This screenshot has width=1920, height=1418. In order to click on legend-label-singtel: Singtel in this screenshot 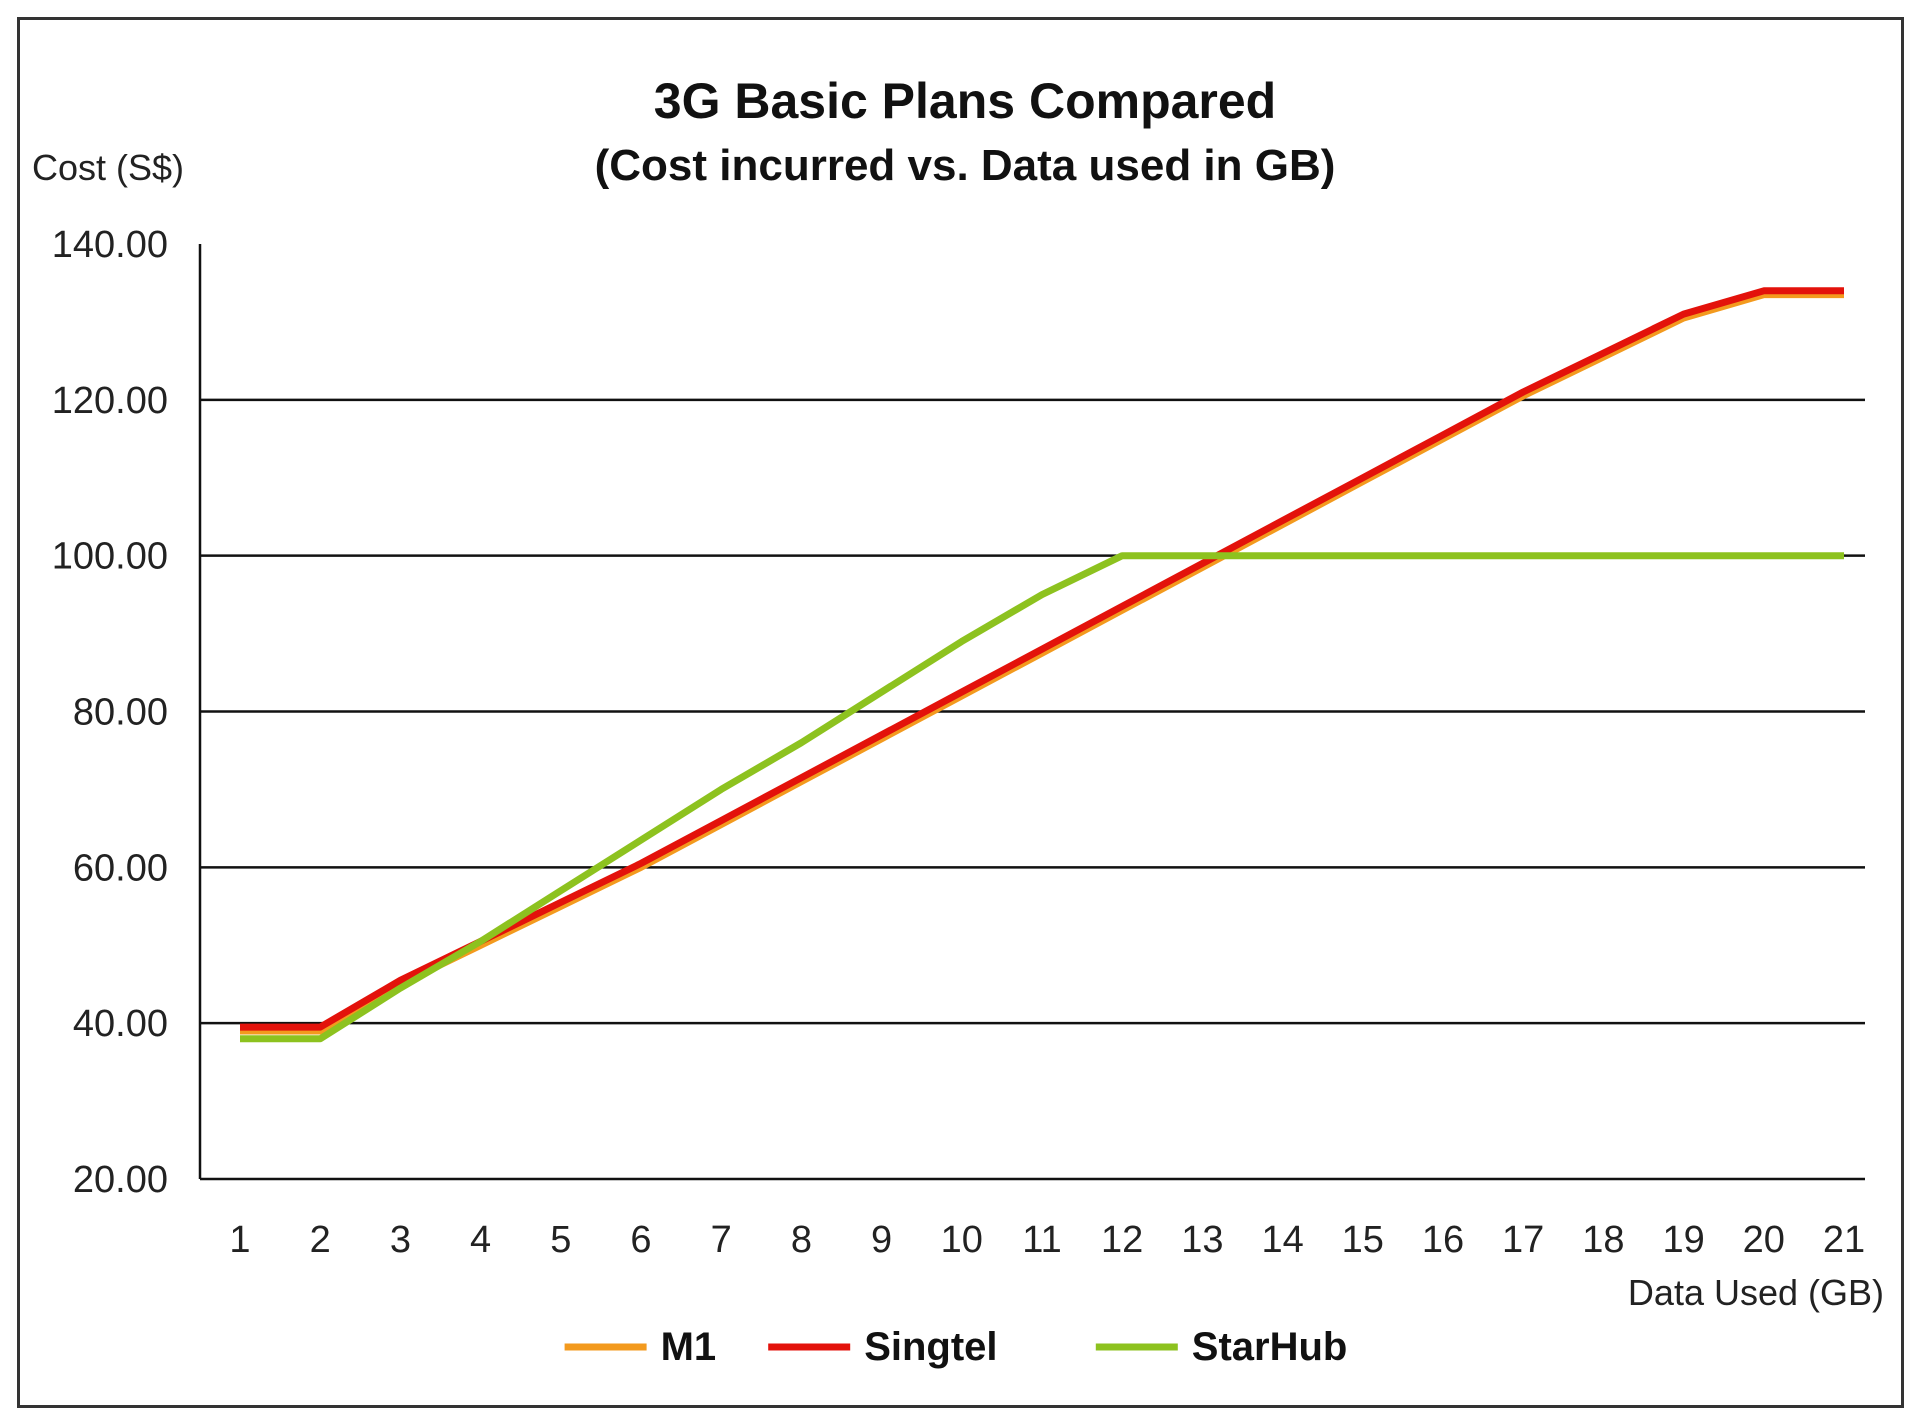, I will do `click(930, 1347)`.